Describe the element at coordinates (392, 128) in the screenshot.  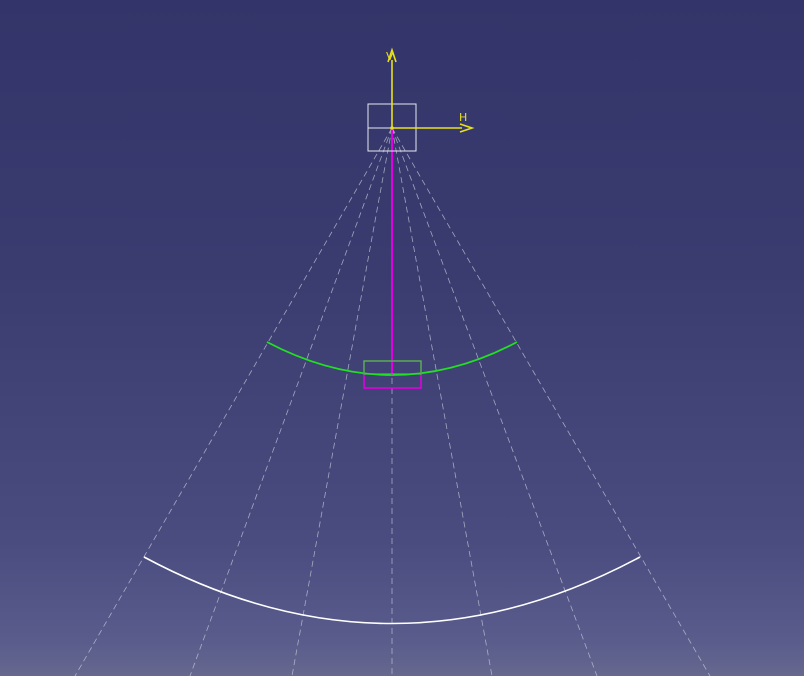
I see `origin-point` at that location.